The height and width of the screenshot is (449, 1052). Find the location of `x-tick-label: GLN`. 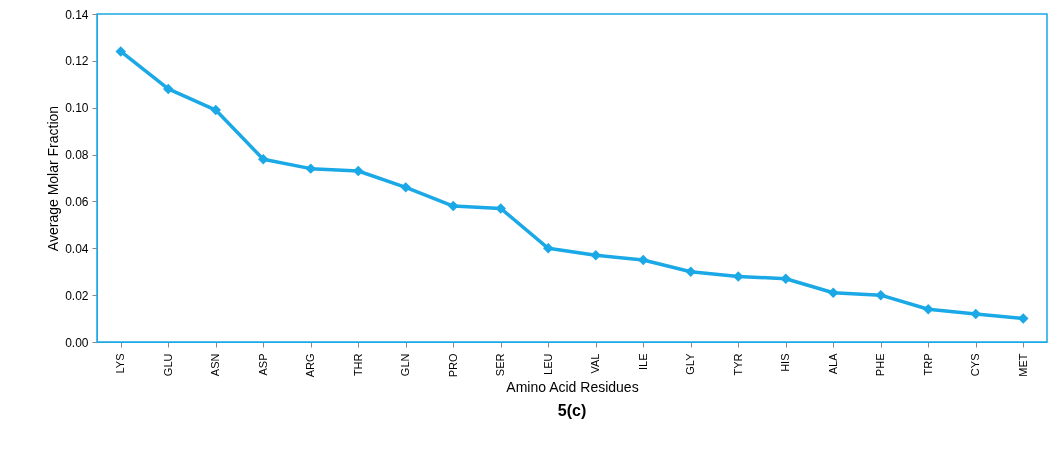

x-tick-label: GLN is located at coordinates (405, 365).